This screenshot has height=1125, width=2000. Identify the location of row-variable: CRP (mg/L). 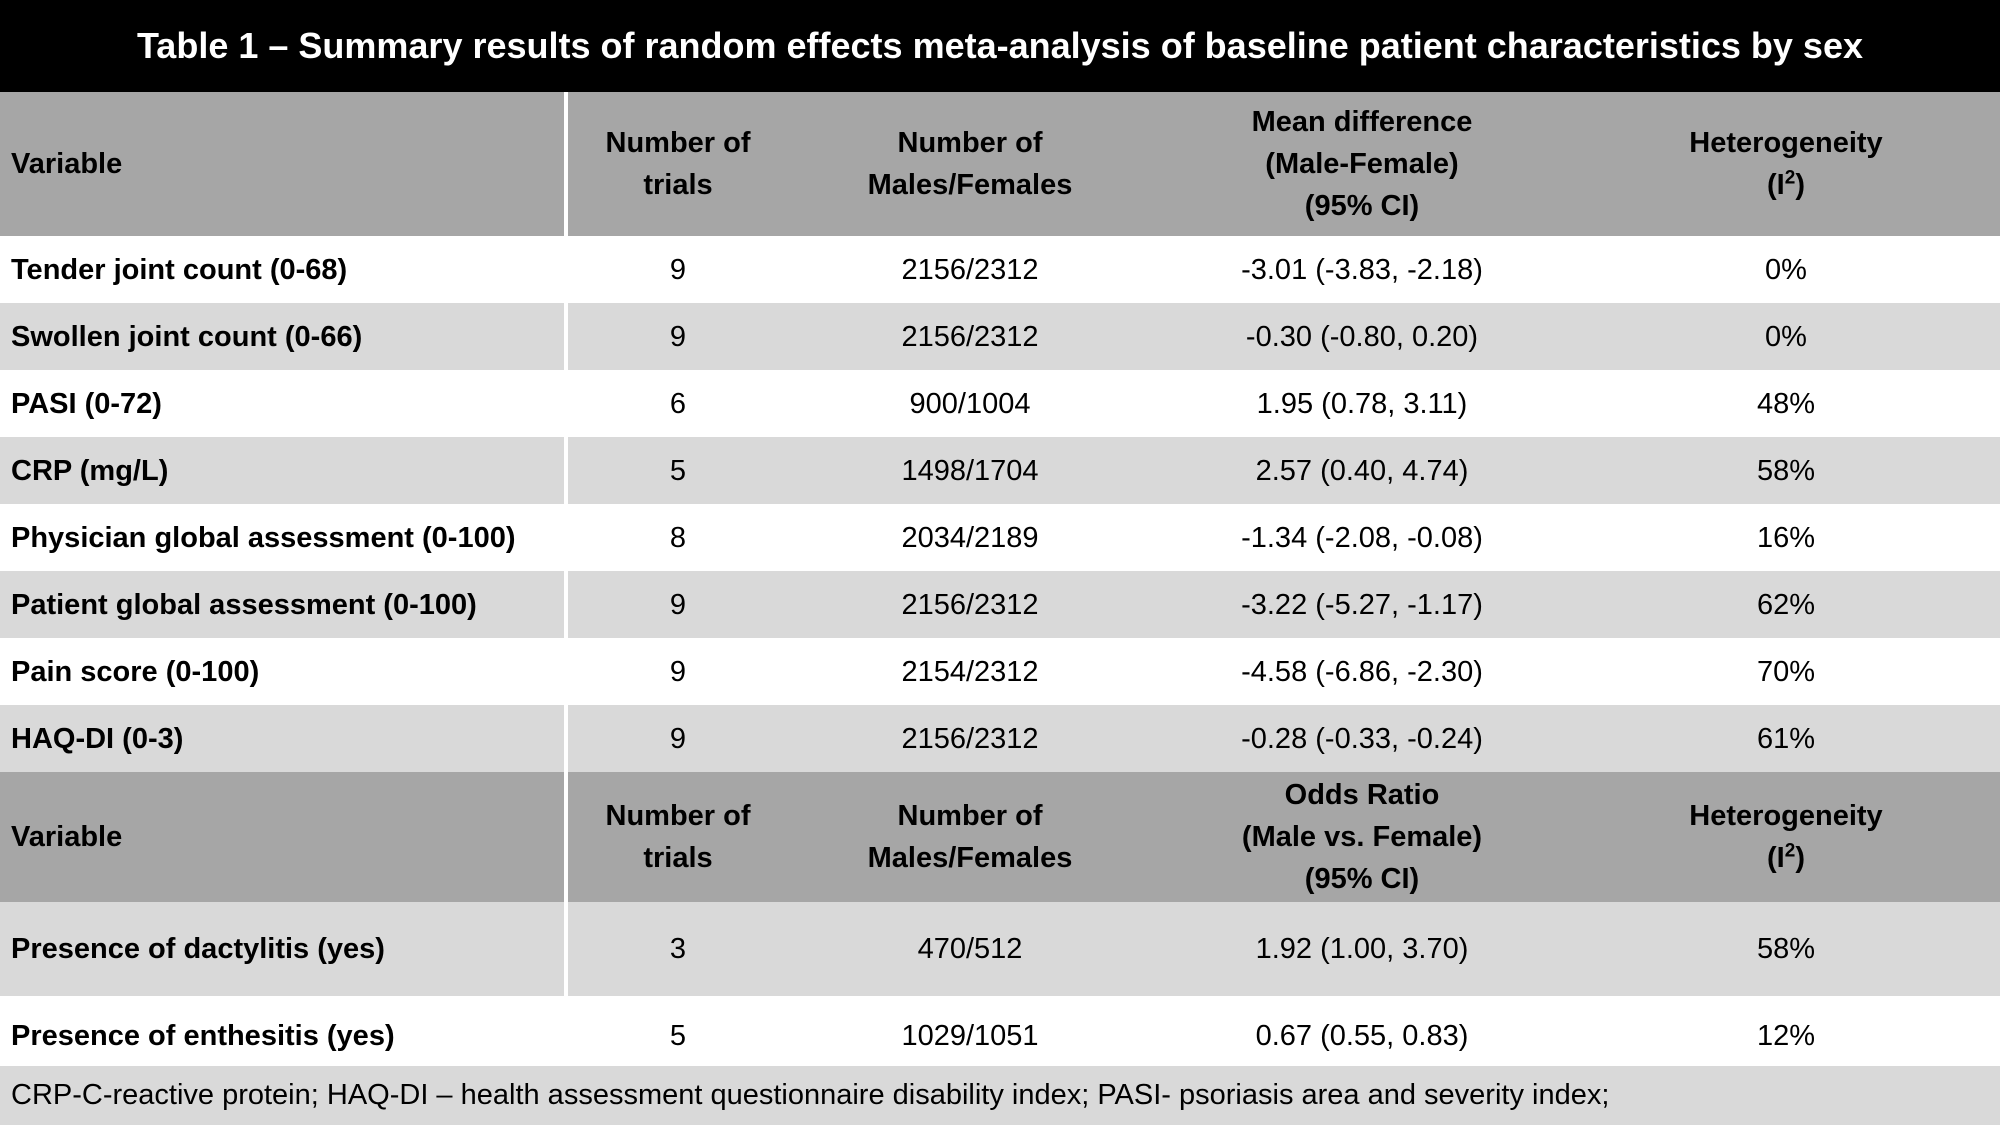
(284, 470).